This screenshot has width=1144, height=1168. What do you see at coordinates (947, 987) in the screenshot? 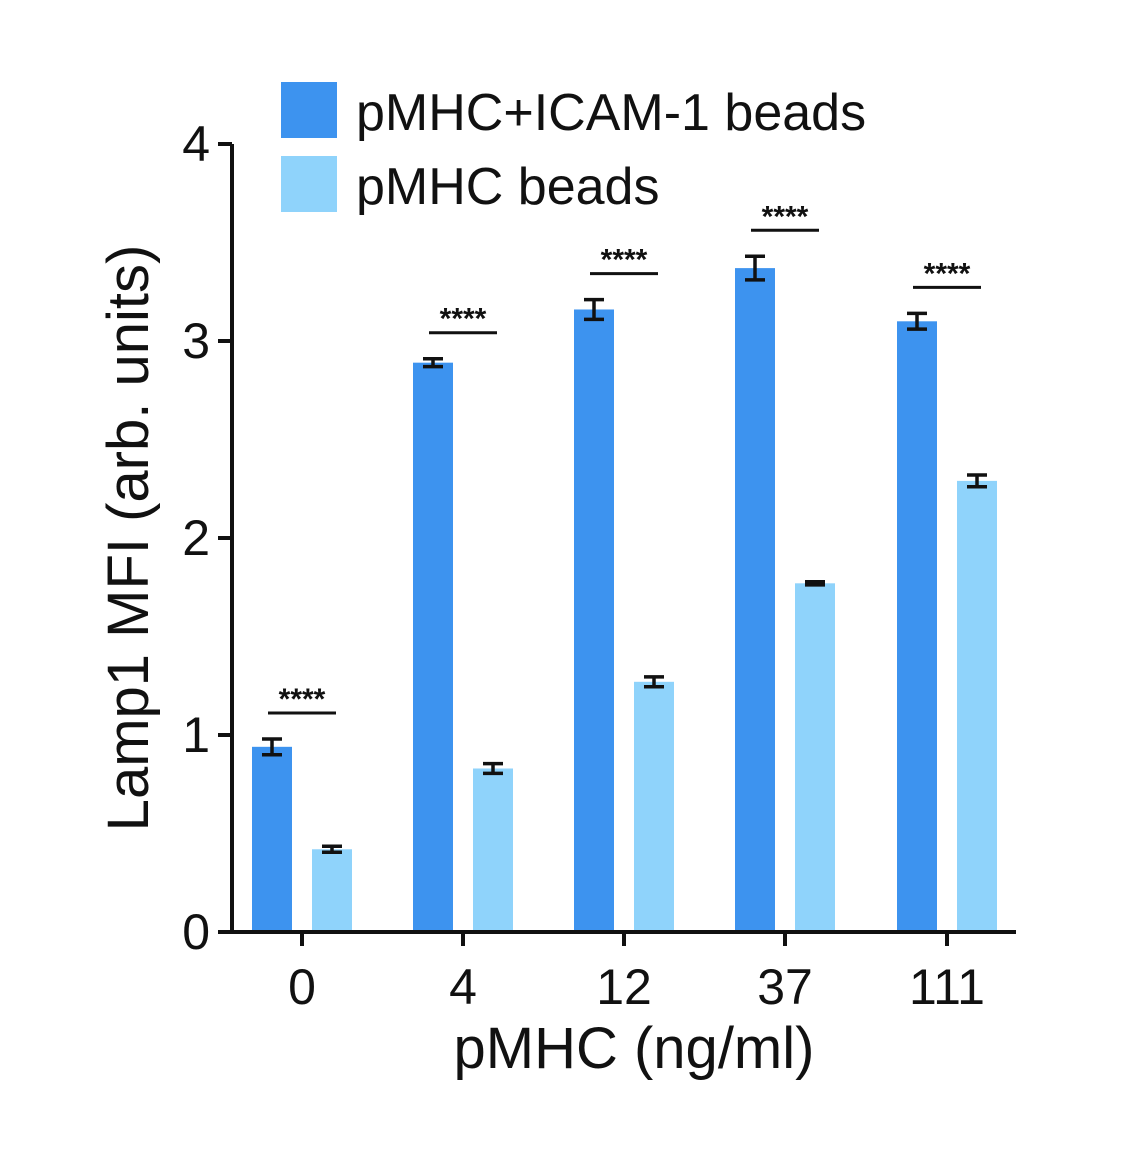
I see `x-tick-label: 111` at bounding box center [947, 987].